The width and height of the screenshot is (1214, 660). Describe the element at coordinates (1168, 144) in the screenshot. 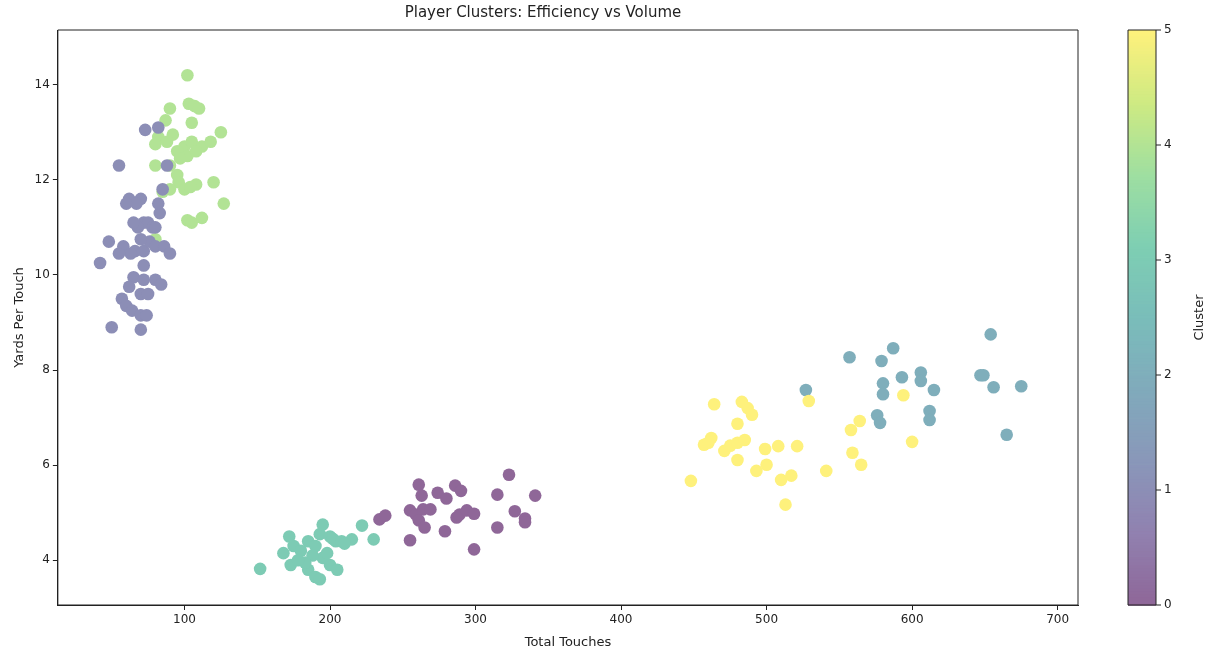

I see `color-bar-label: 4` at that location.